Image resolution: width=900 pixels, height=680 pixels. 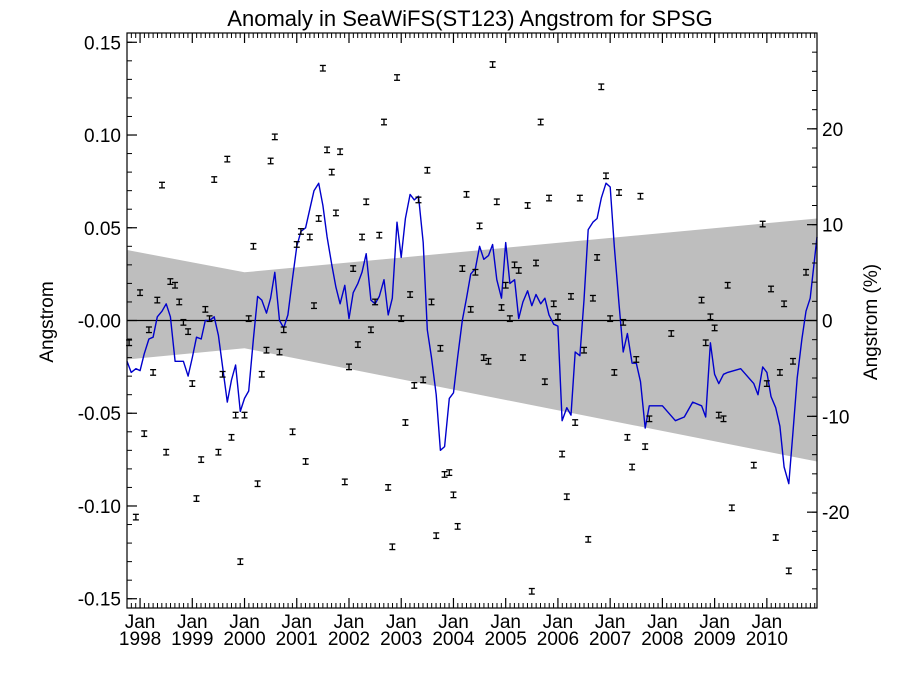 What do you see at coordinates (401, 639) in the screenshot?
I see `x-tick-label-year: 2003` at bounding box center [401, 639].